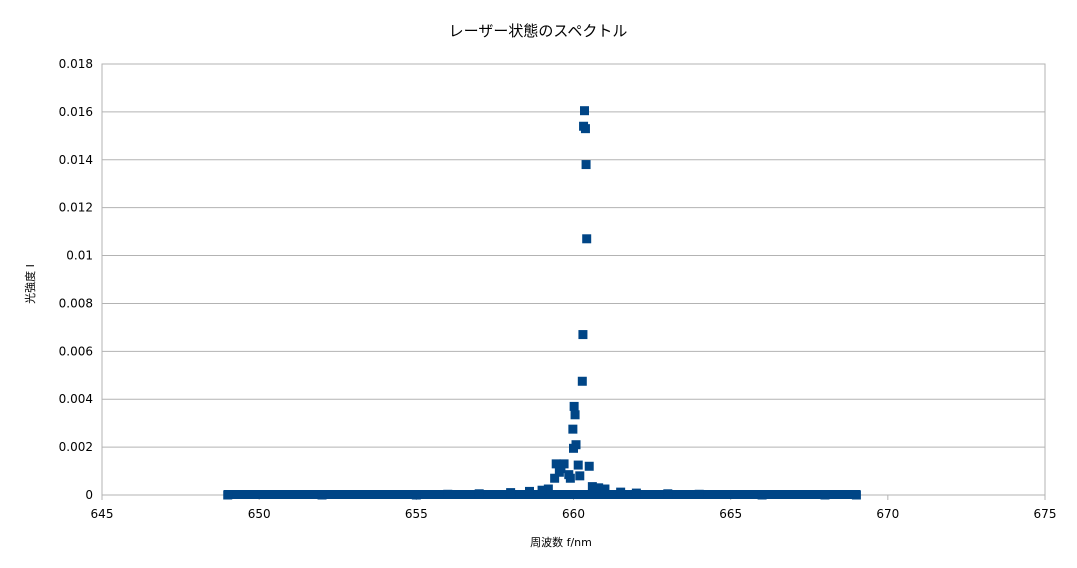 The height and width of the screenshot is (568, 1077). What do you see at coordinates (76, 399) in the screenshot?
I see `y-tick-label: 0.004` at bounding box center [76, 399].